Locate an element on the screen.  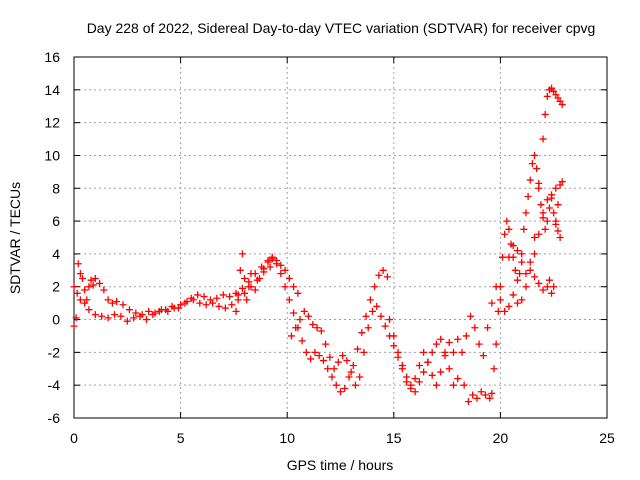
series-track-c is located at coordinates (311, 323).